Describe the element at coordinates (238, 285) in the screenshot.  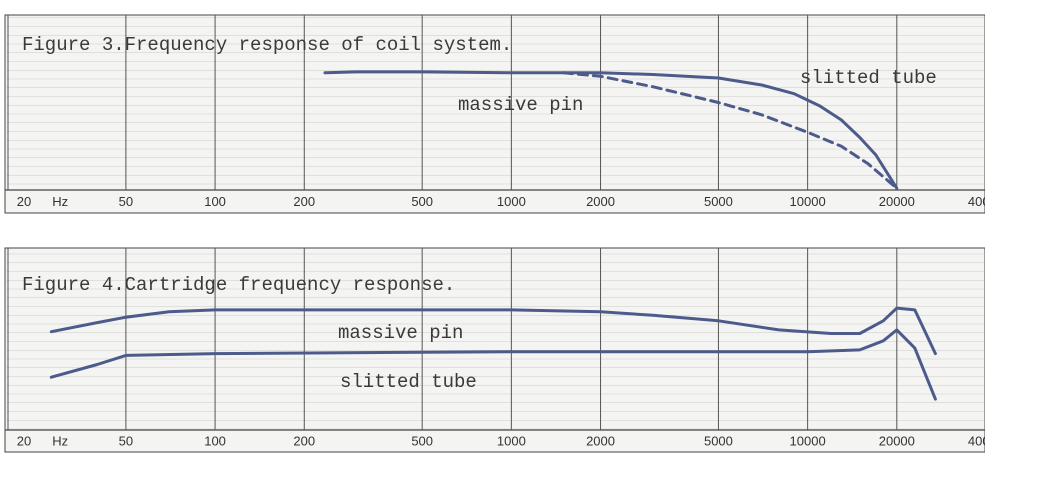
I see `chart-title: Figure 4.Cartridge frequency response.` at that location.